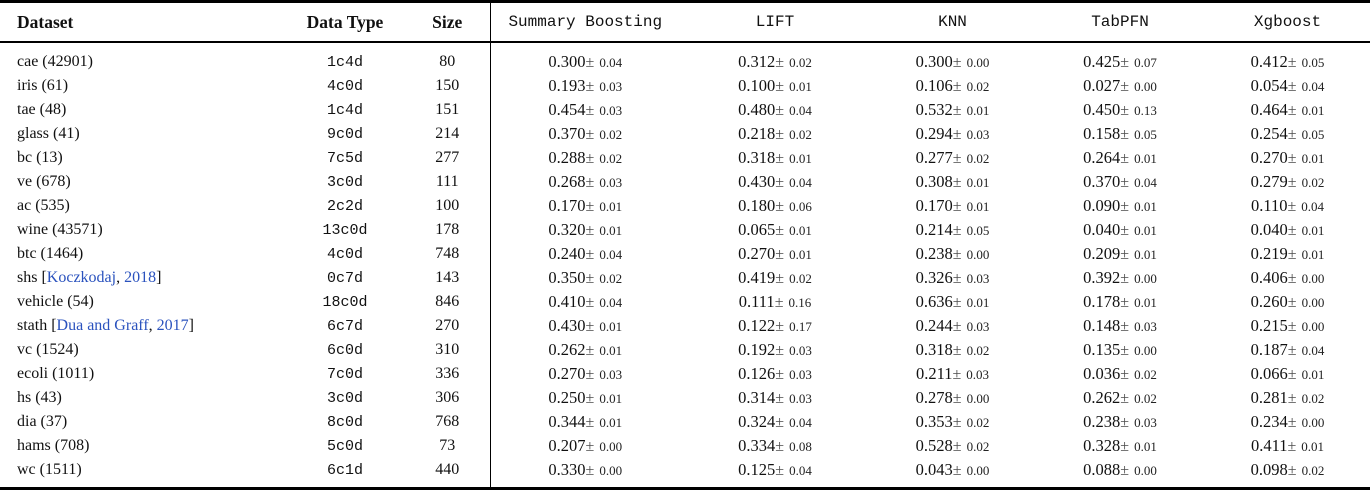 This screenshot has width=1370, height=492. What do you see at coordinates (448, 374) in the screenshot?
I see `size-cell: 336` at bounding box center [448, 374].